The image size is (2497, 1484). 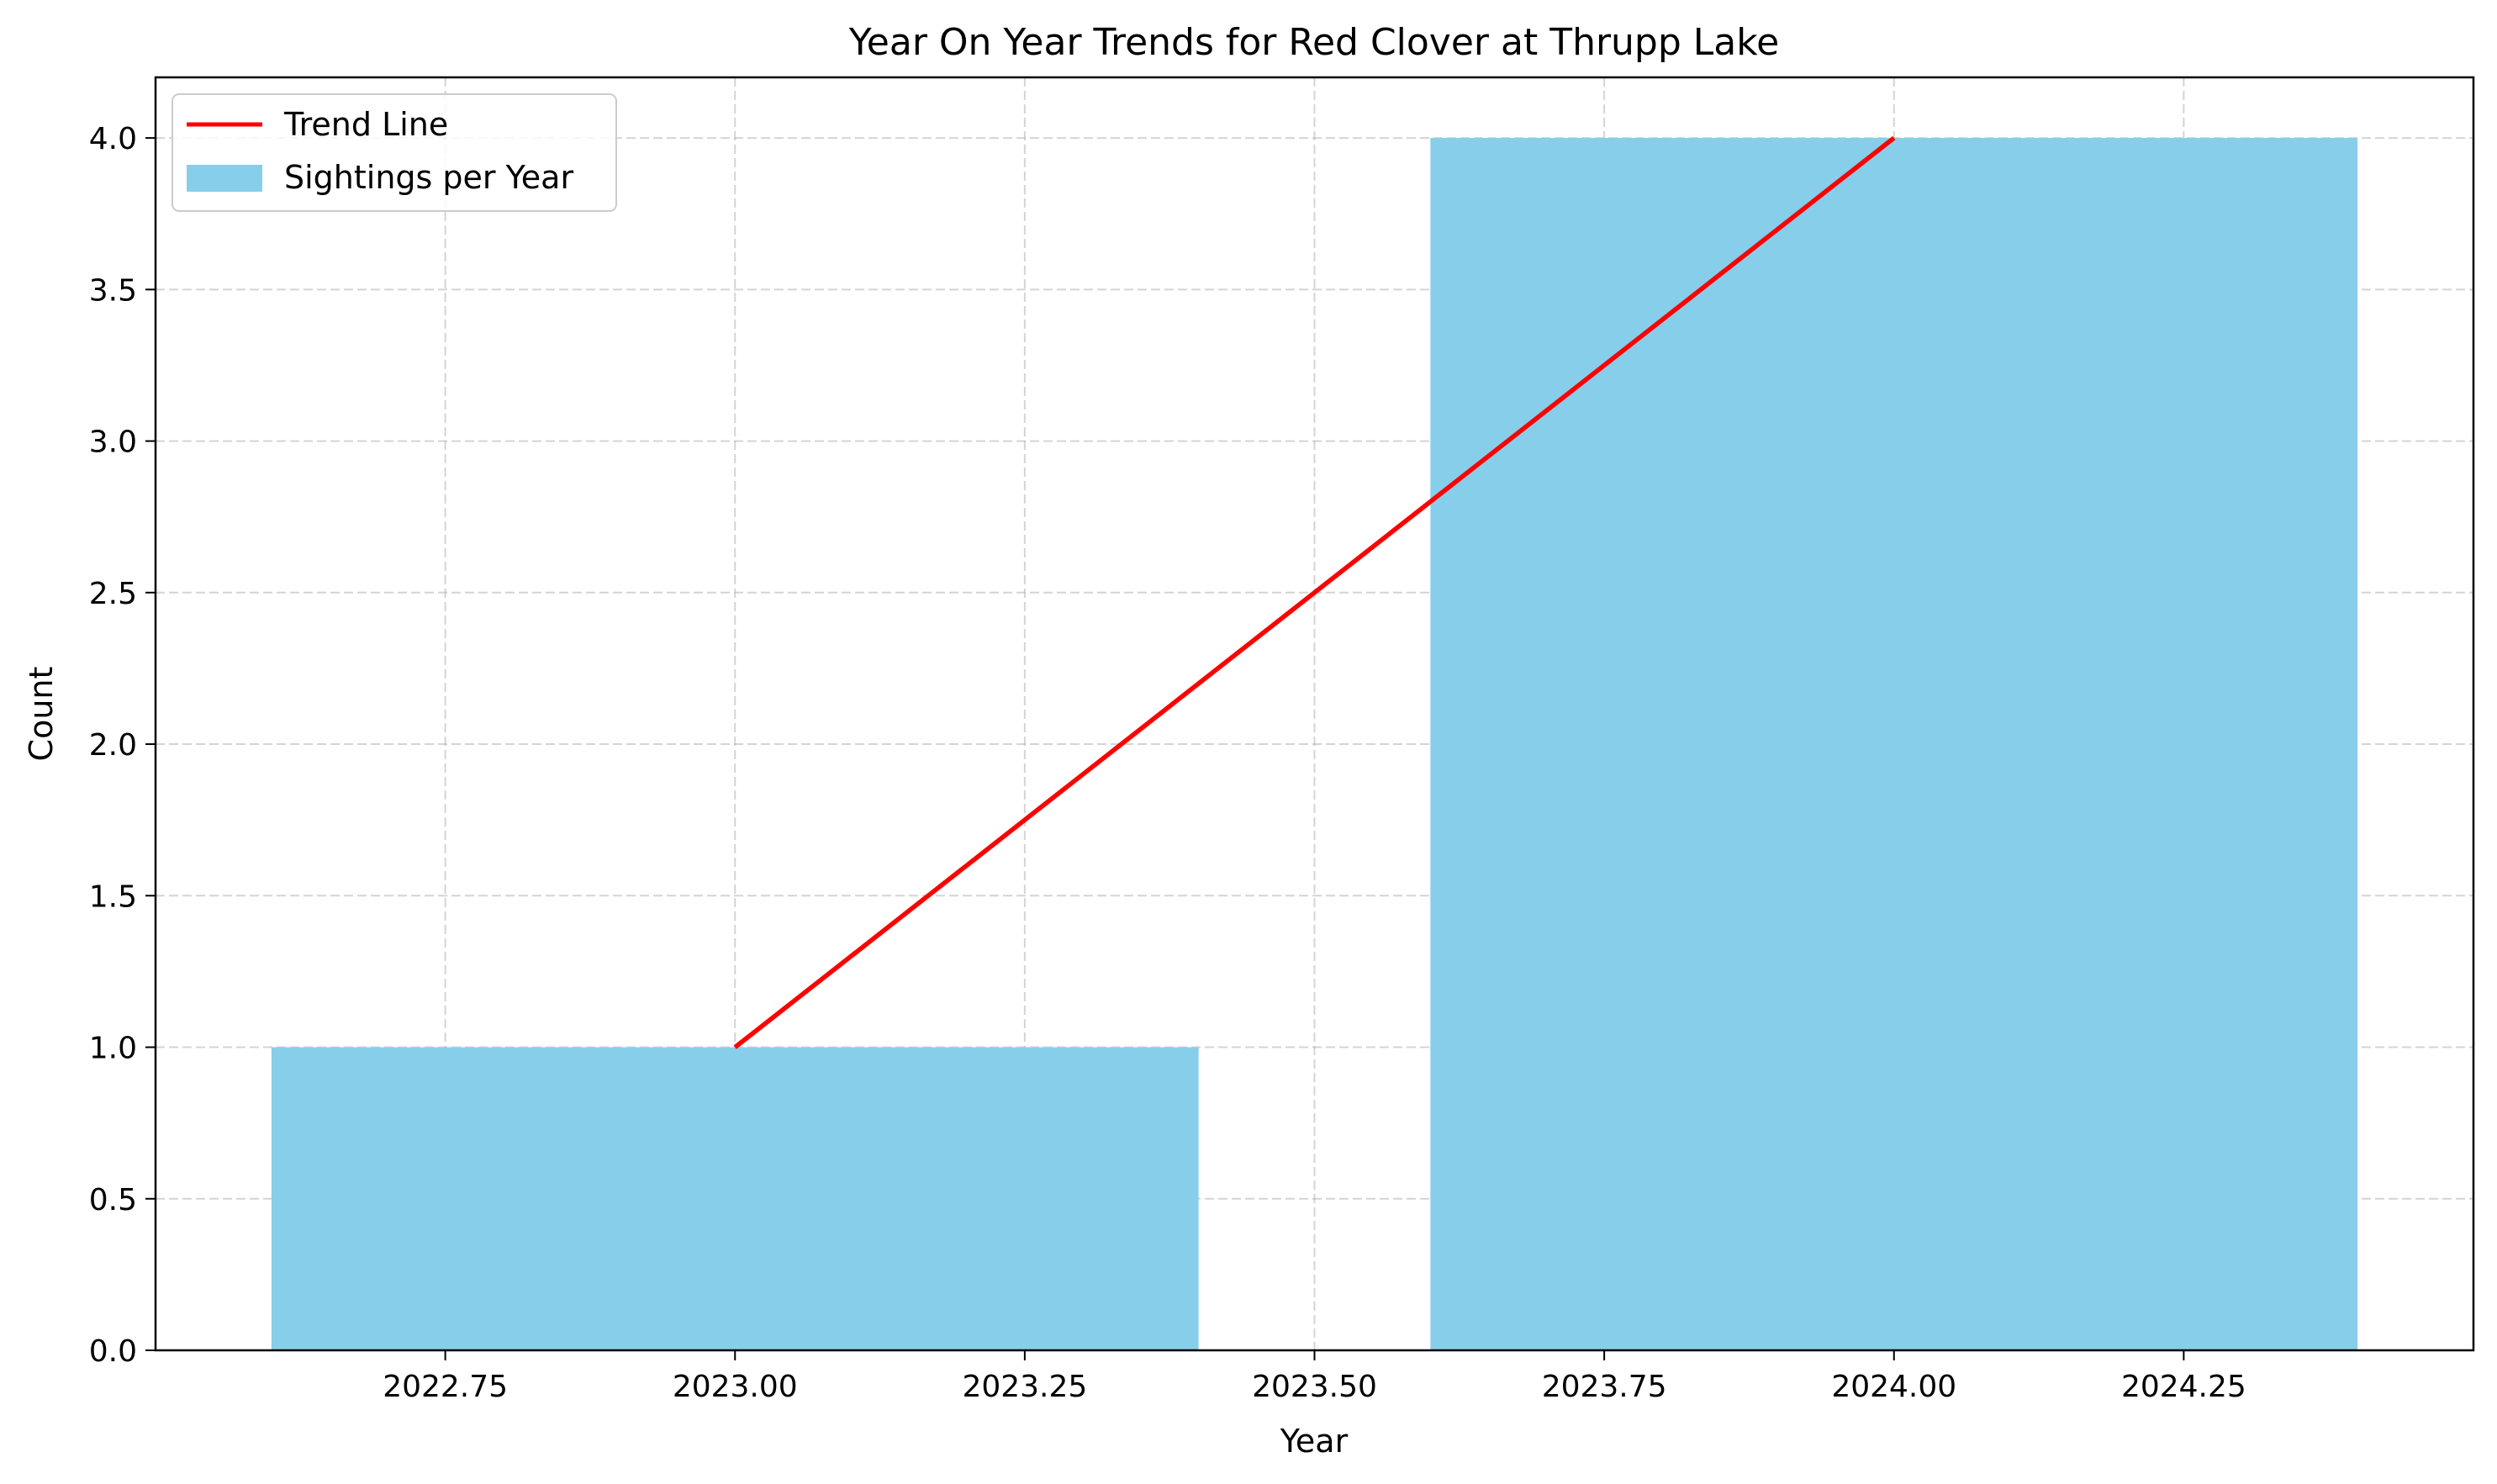 What do you see at coordinates (113, 1049) in the screenshot?
I see `y-tick-label: 1.0` at bounding box center [113, 1049].